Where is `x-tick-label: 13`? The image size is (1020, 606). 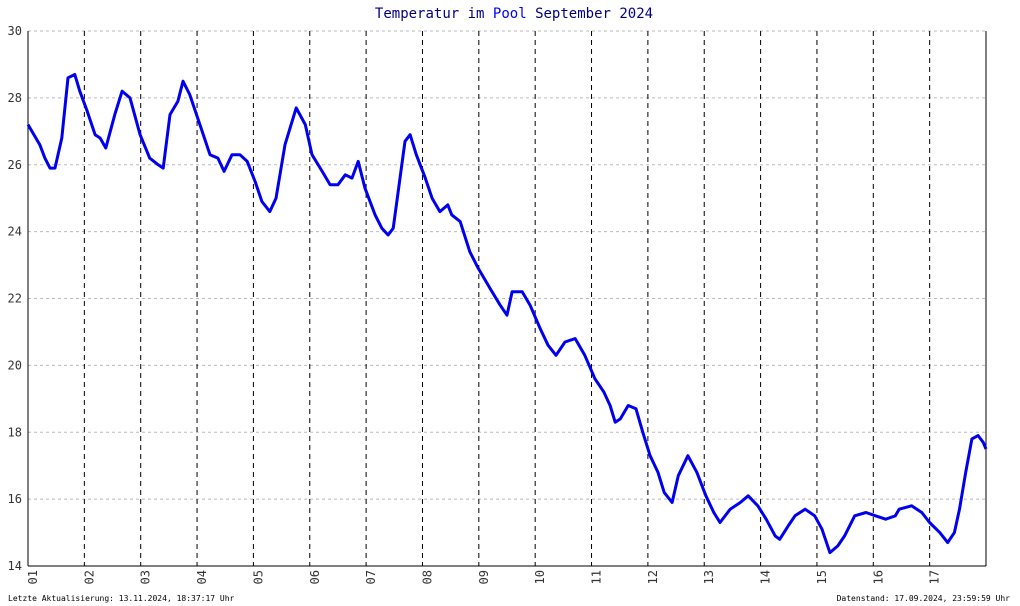
x-tick-label: 13 is located at coordinates (709, 577).